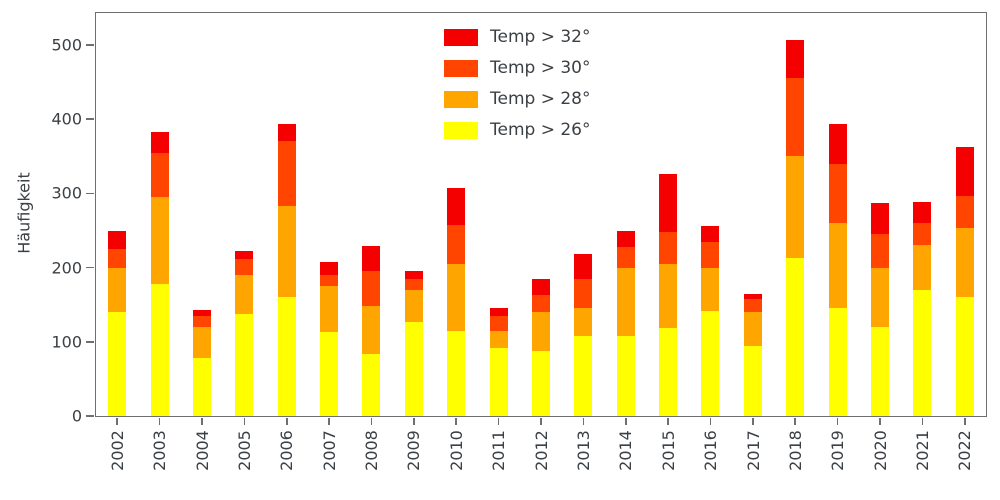 This screenshot has width=1000, height=500. What do you see at coordinates (668, 450) in the screenshot?
I see `x-tick-label: 2015` at bounding box center [668, 450].